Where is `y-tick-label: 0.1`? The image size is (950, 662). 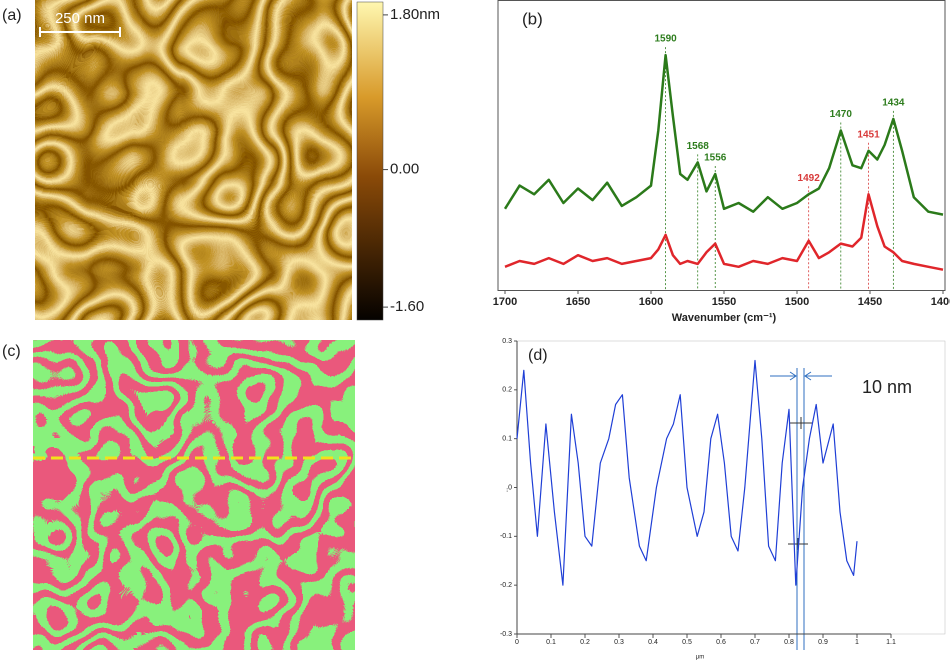 y-tick-label: 0.1 is located at coordinates (507, 439).